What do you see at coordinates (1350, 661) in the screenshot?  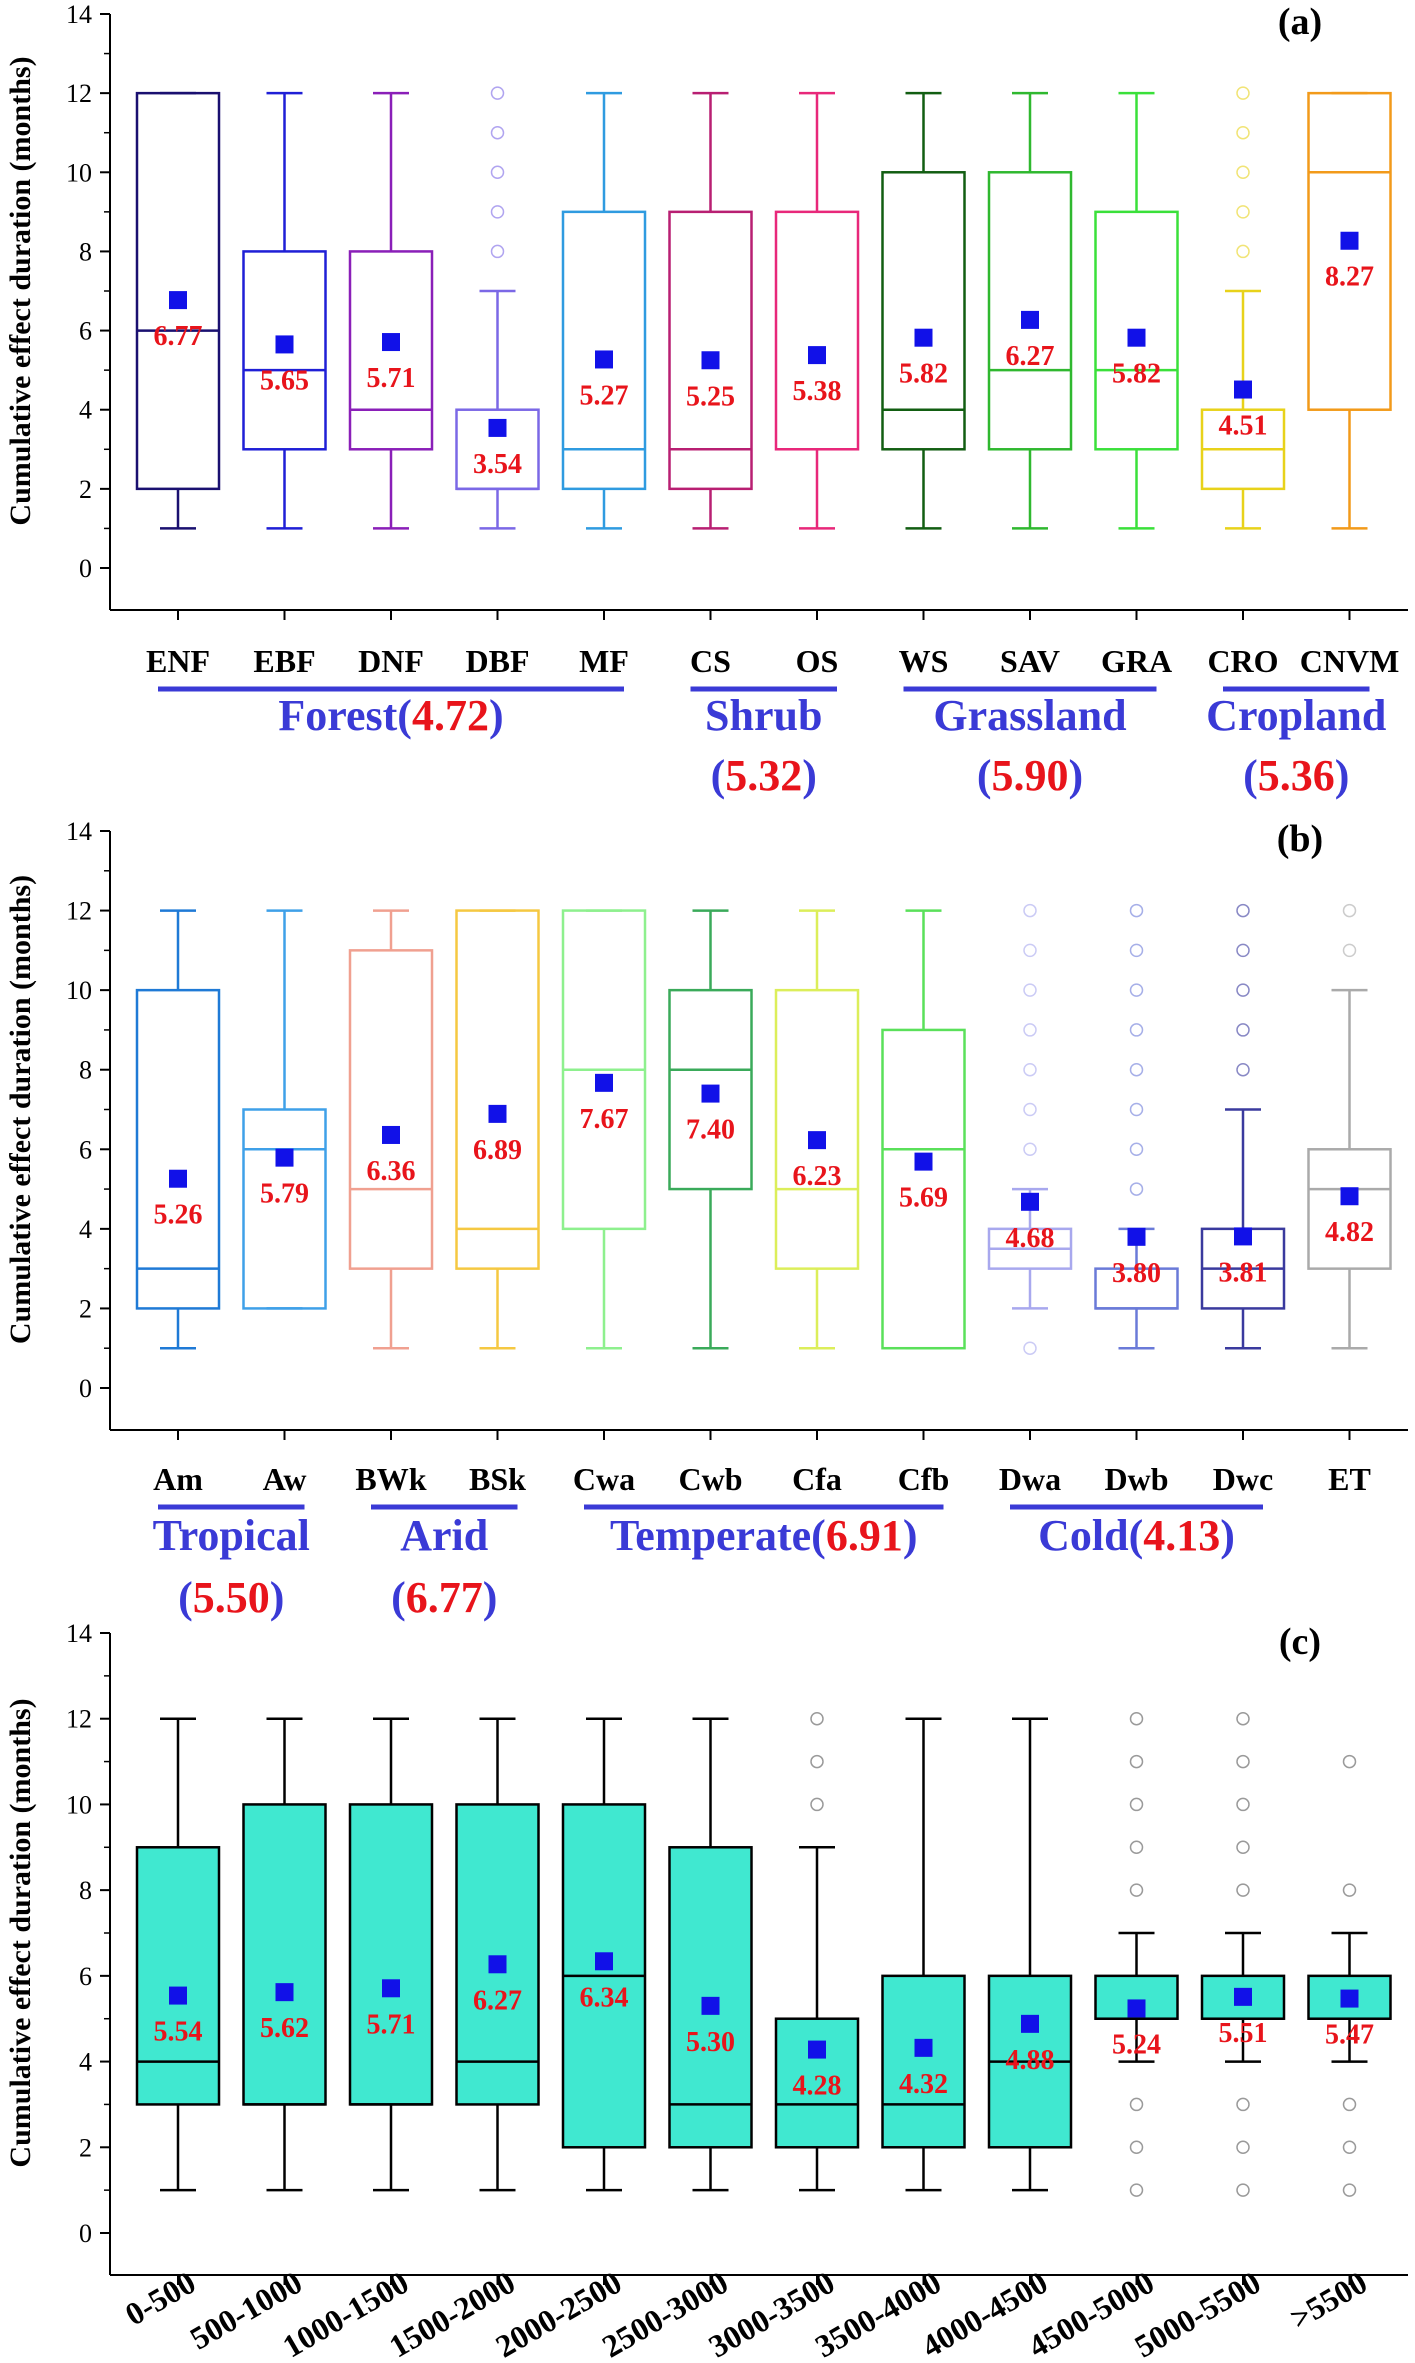 I see `x-category-label: CNVM` at bounding box center [1350, 661].